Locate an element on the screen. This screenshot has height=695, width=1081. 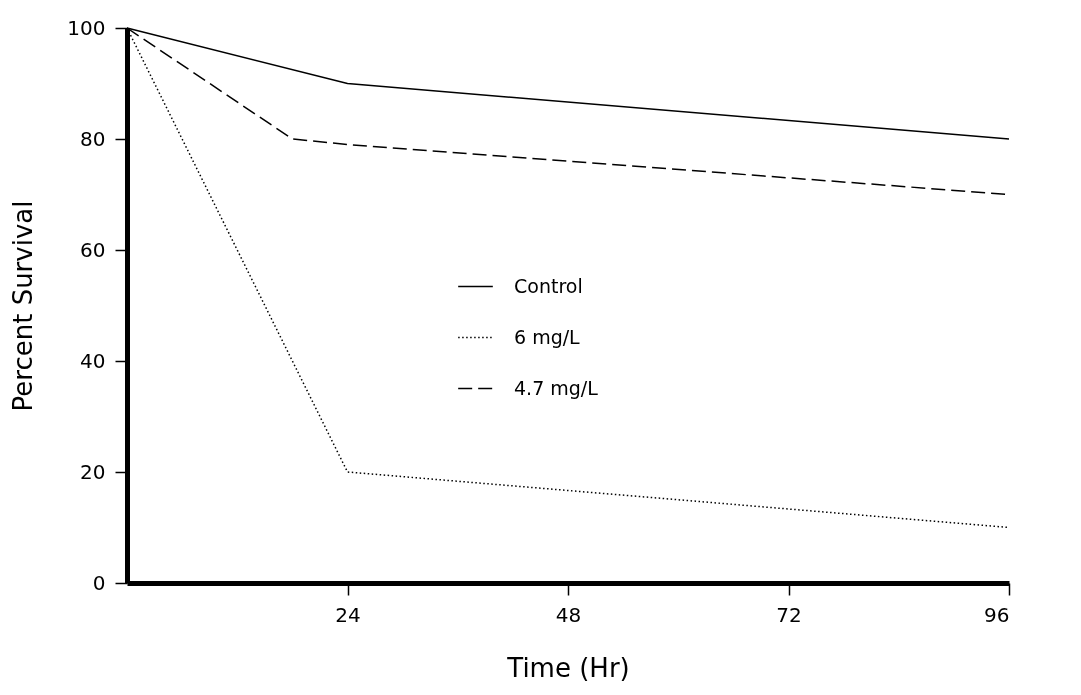
legend-label: 4.7 mg/L is located at coordinates (556, 387).